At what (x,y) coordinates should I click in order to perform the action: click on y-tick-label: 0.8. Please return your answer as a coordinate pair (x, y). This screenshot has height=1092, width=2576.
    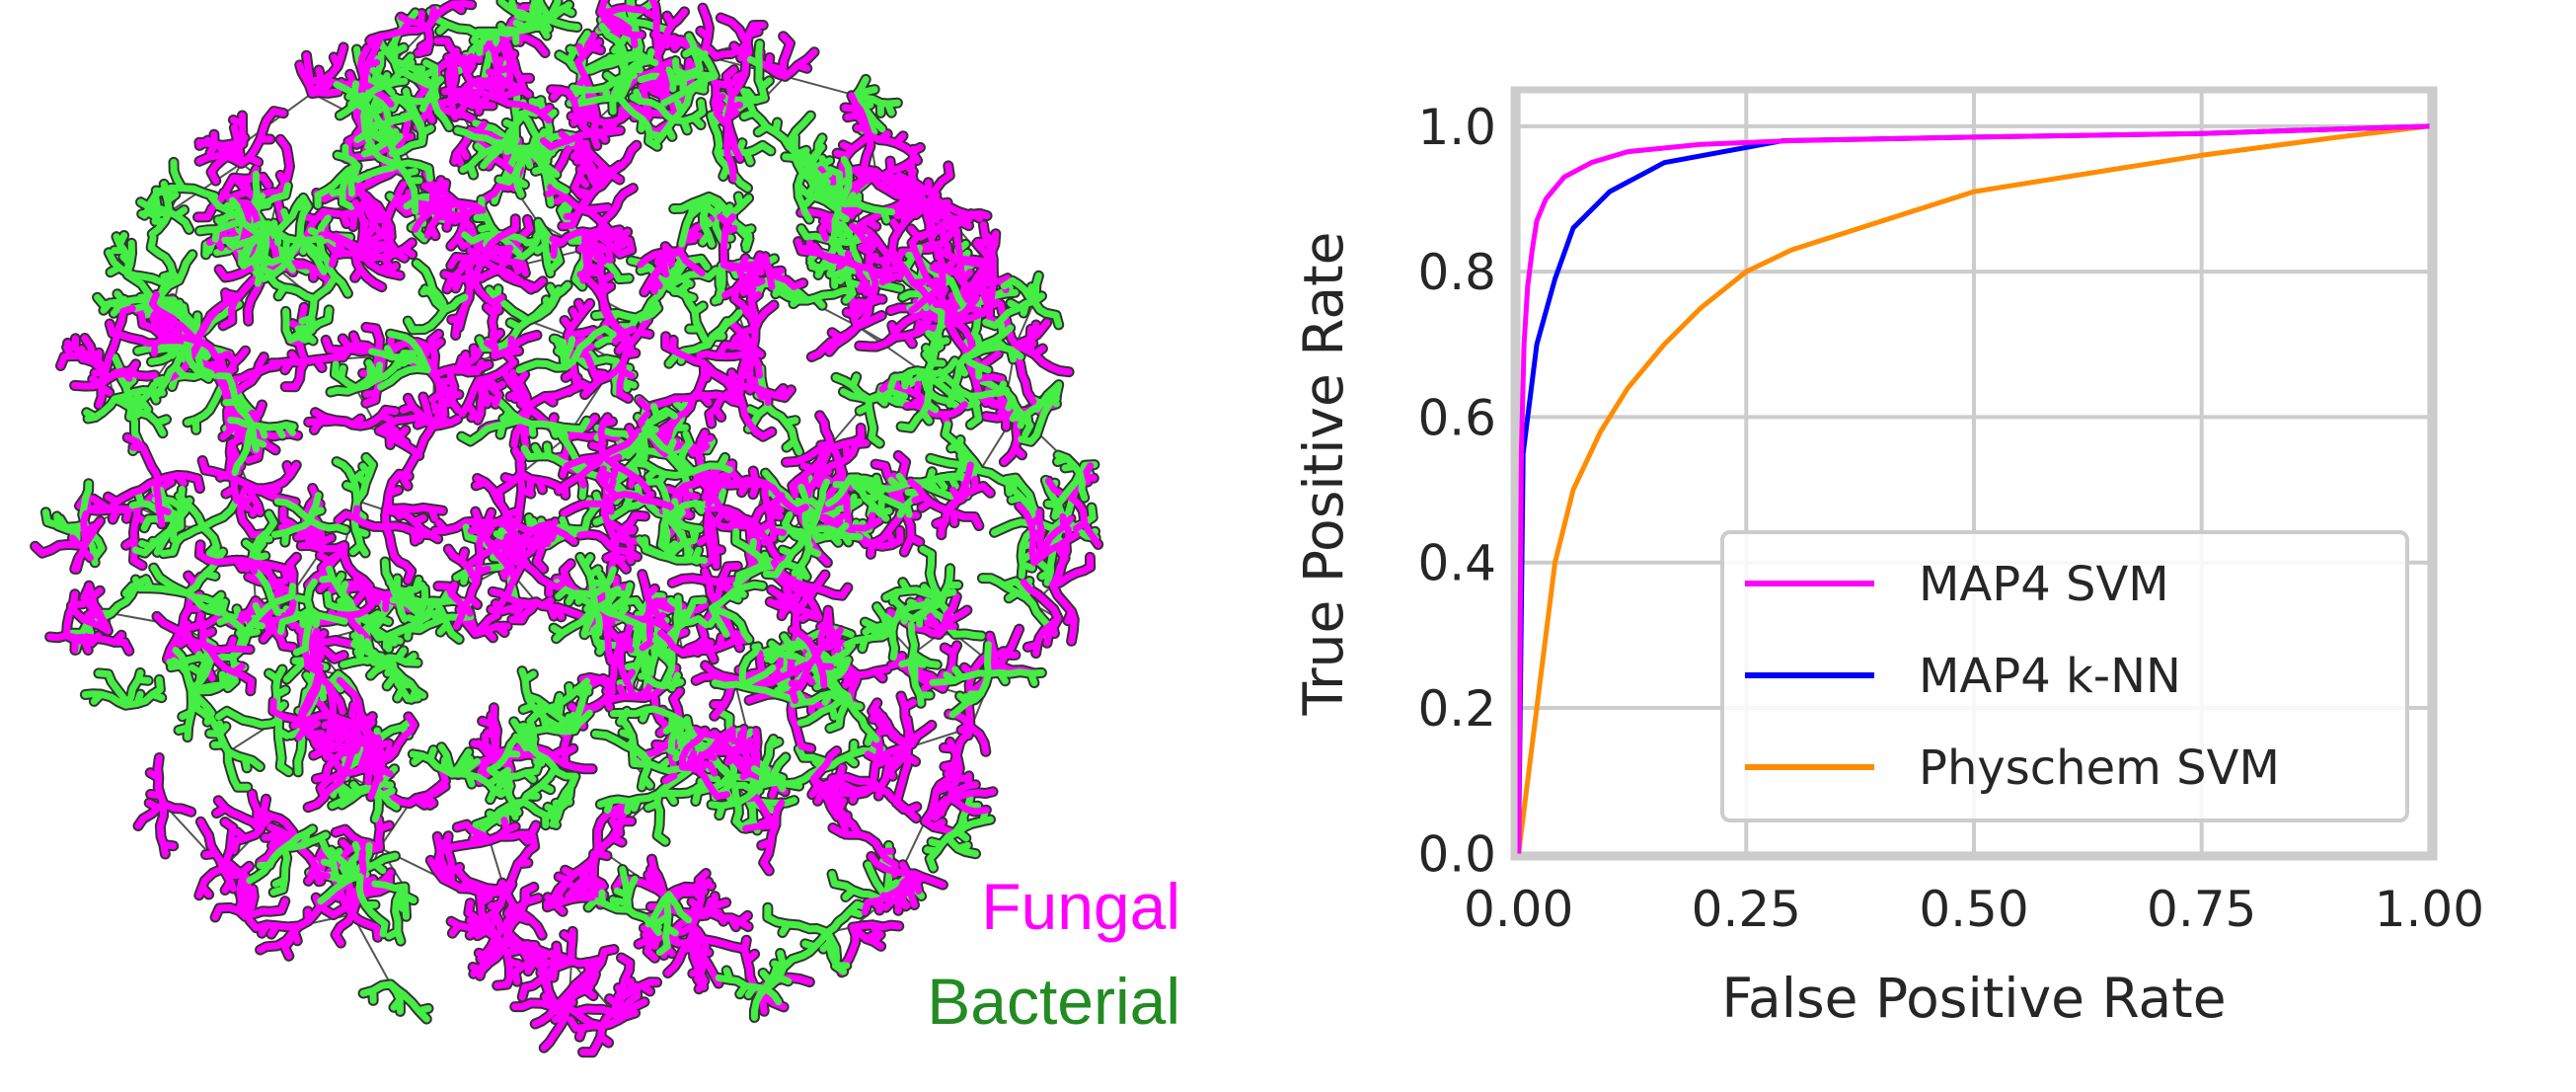
    Looking at the image, I should click on (1456, 272).